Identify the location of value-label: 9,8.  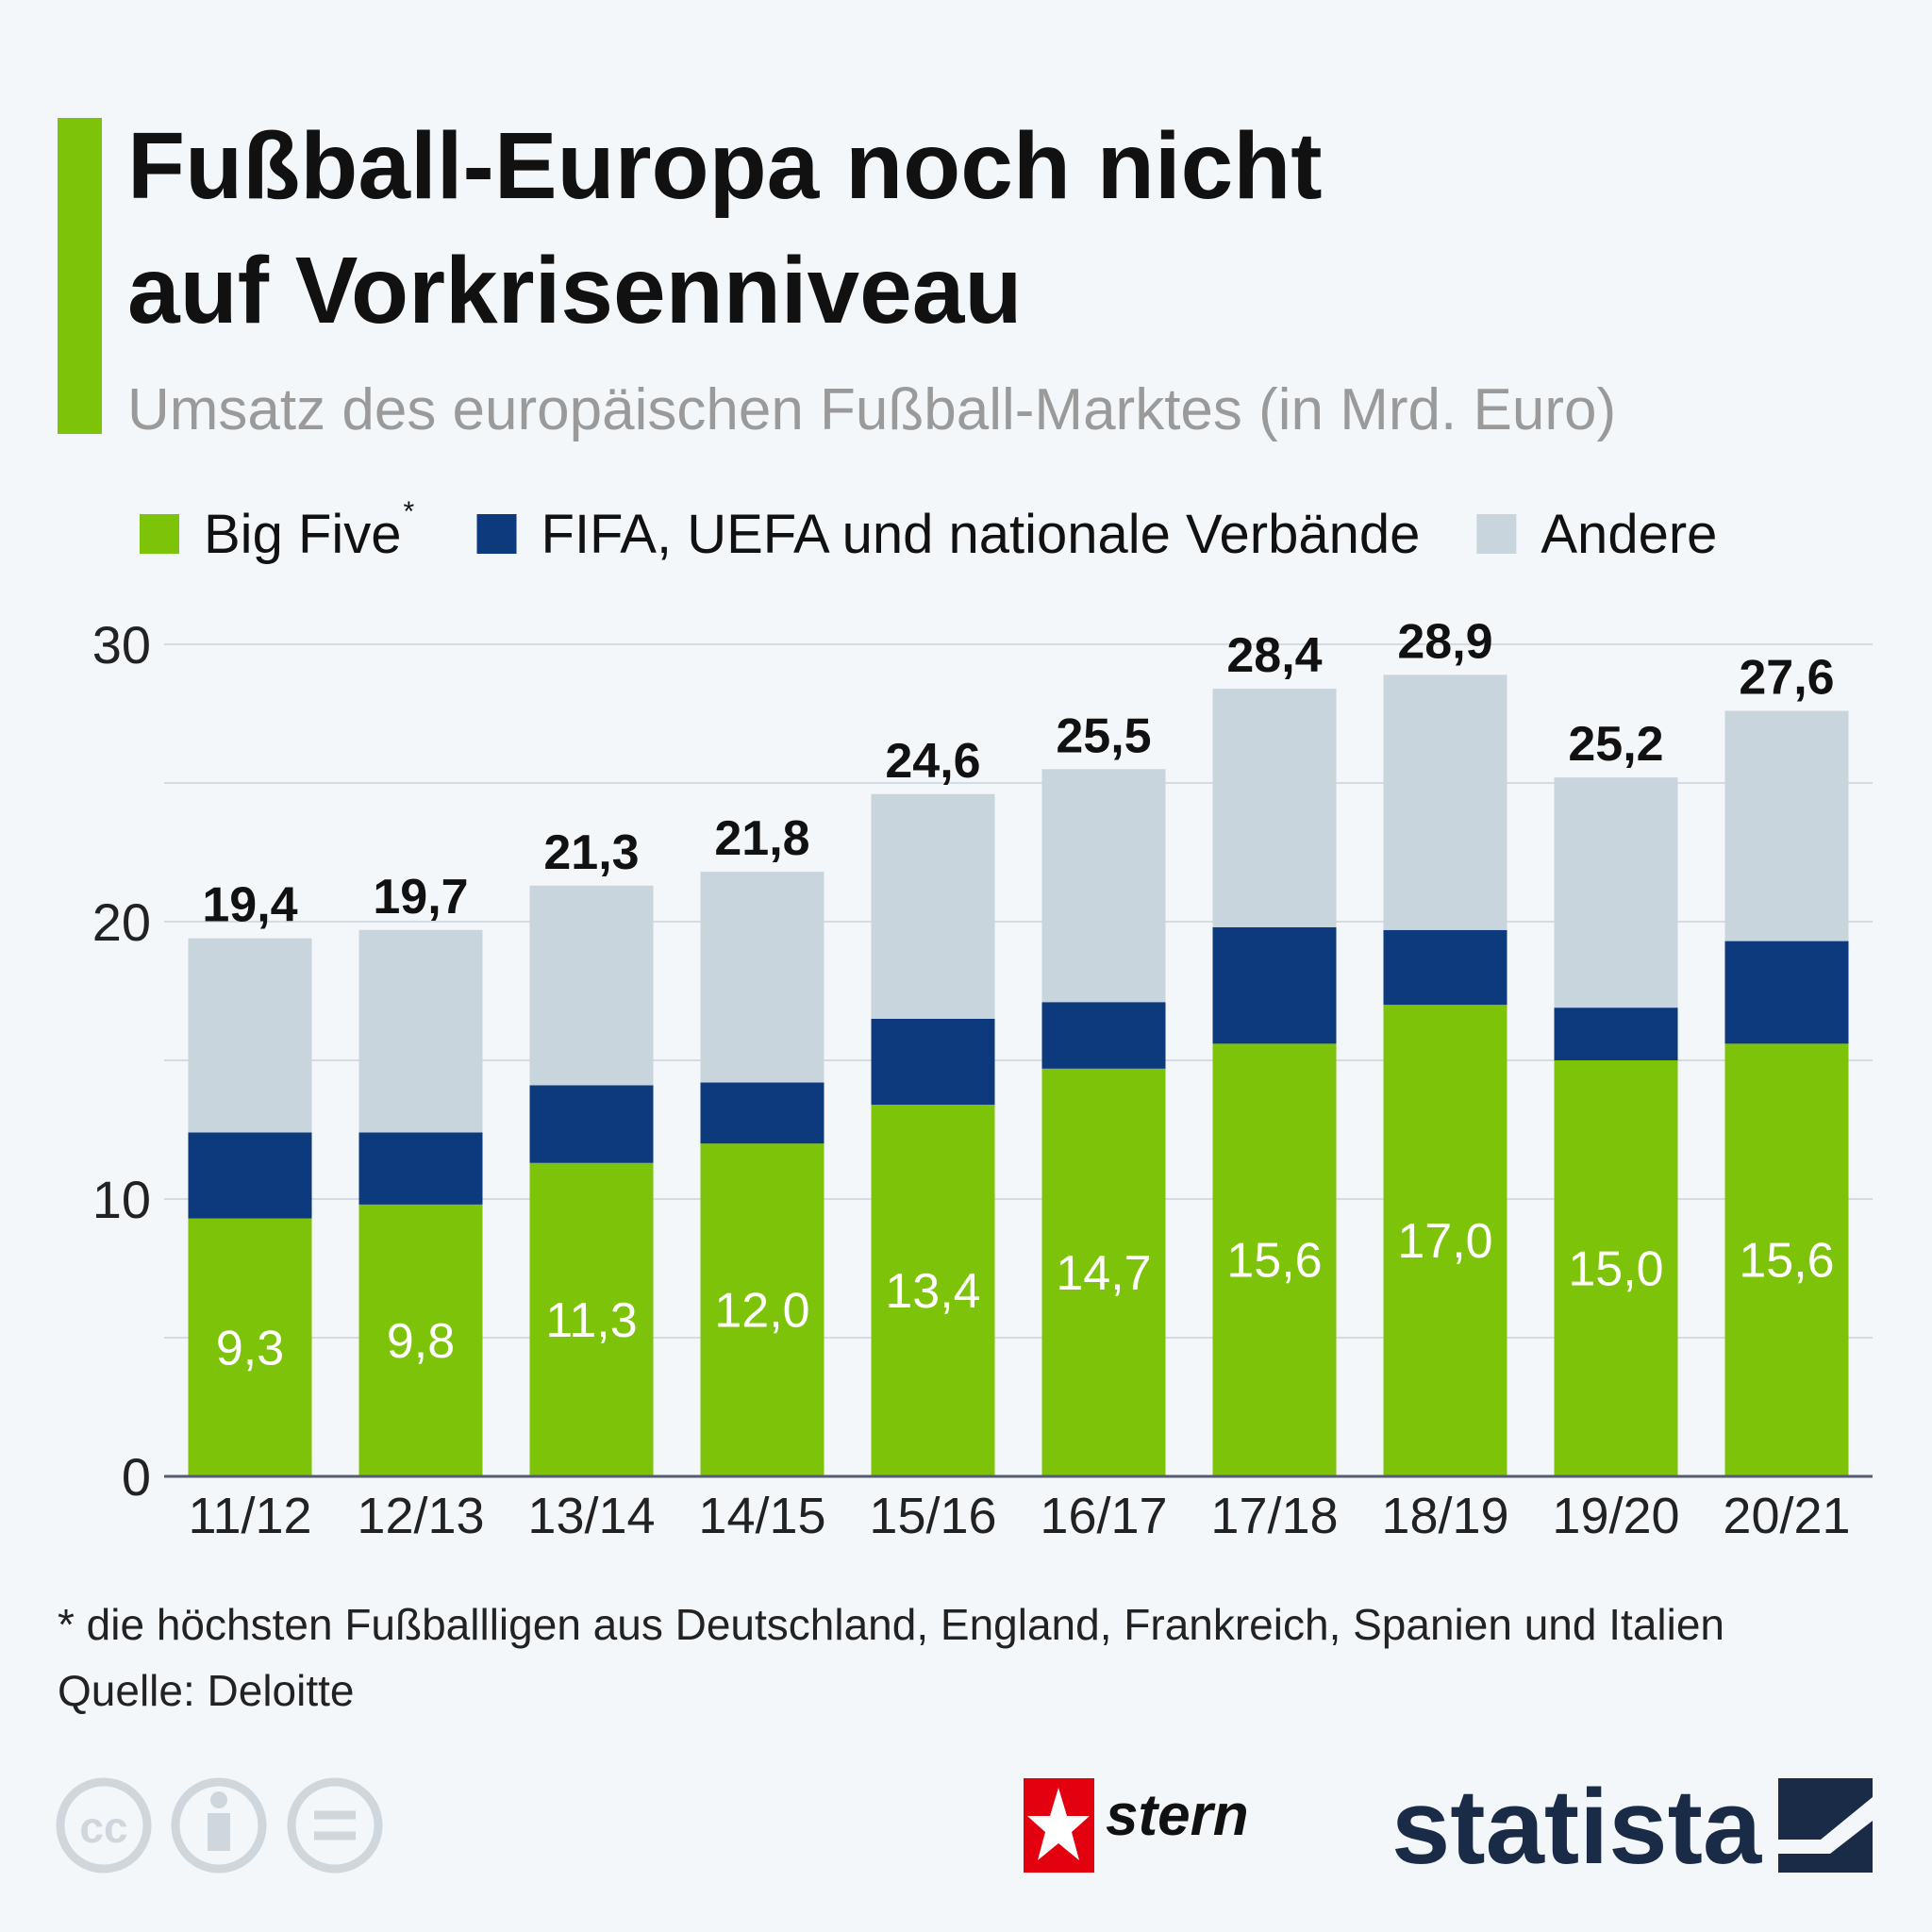
(421, 1341).